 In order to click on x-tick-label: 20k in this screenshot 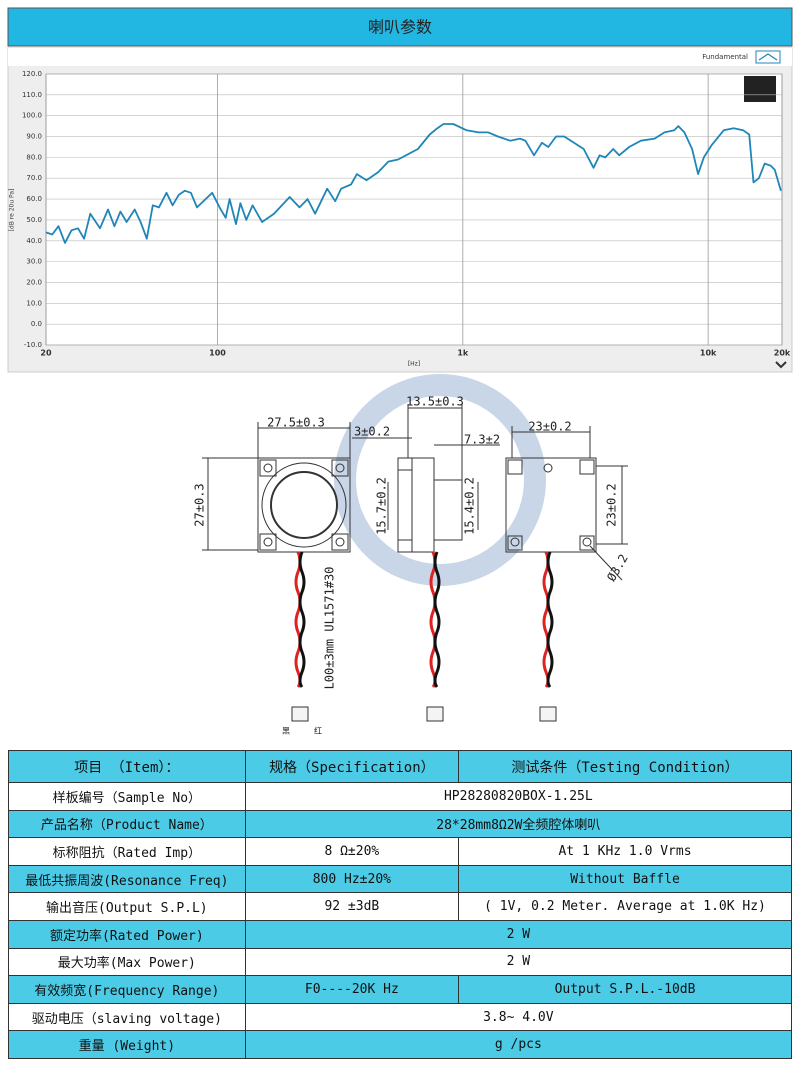, I will do `click(782, 353)`.